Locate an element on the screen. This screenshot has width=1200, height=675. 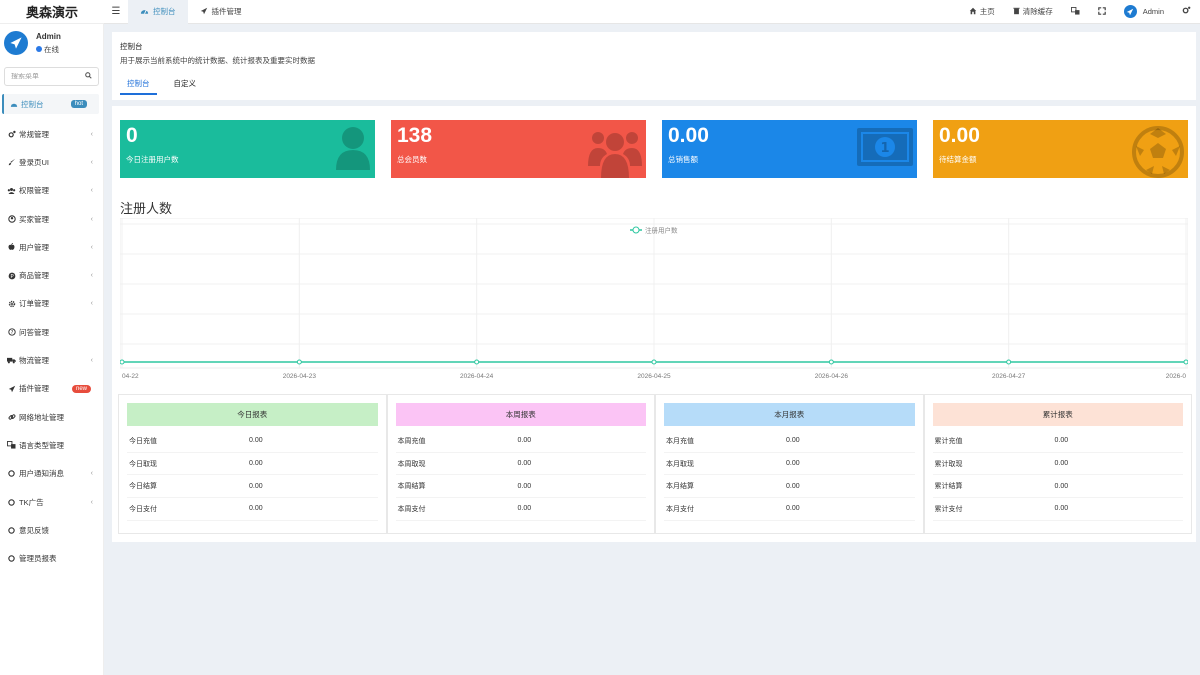
tab-plugins: 插件管理 is located at coordinates (221, 12).